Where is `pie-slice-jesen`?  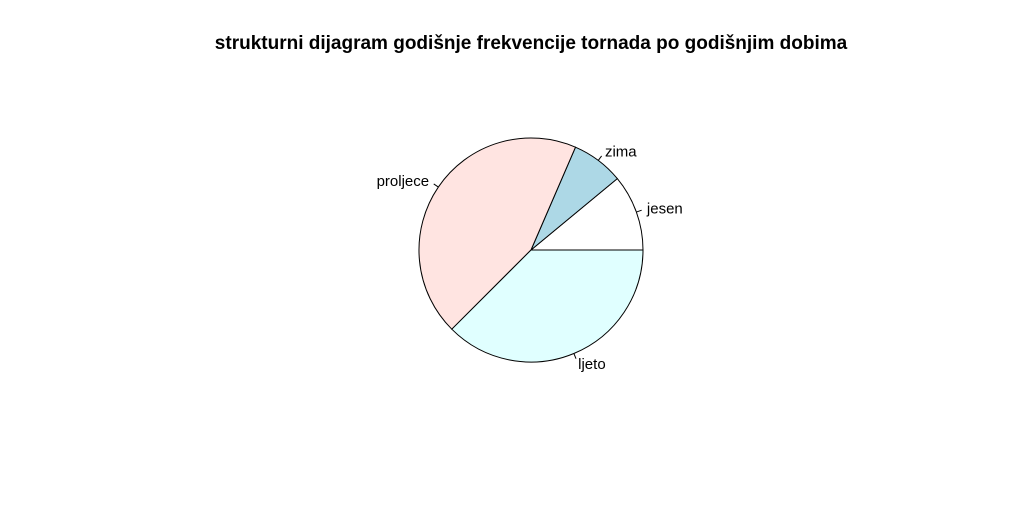 pie-slice-jesen is located at coordinates (586, 214).